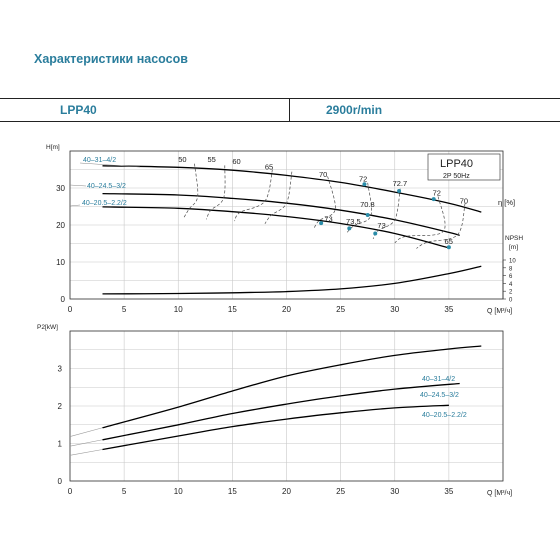 The width and height of the screenshot is (560, 560). Describe the element at coordinates (367, 204) in the screenshot. I see `efficiency-label: 70.8` at that location.